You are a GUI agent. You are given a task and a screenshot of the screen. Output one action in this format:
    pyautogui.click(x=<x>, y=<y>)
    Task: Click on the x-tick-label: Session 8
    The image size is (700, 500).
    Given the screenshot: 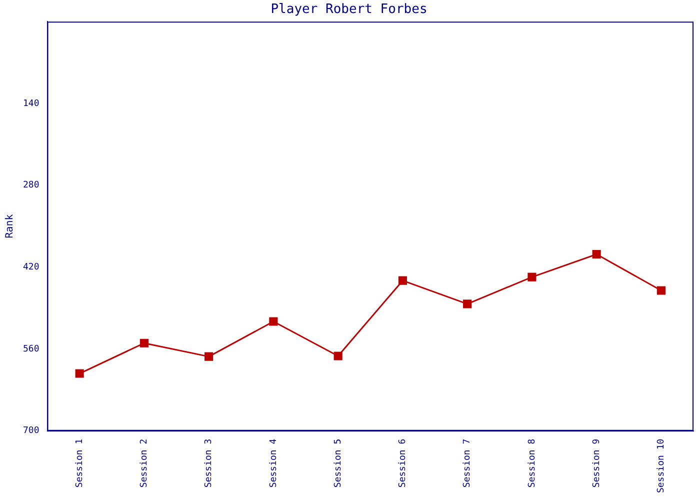 What is the action you would take?
    pyautogui.click(x=532, y=463)
    